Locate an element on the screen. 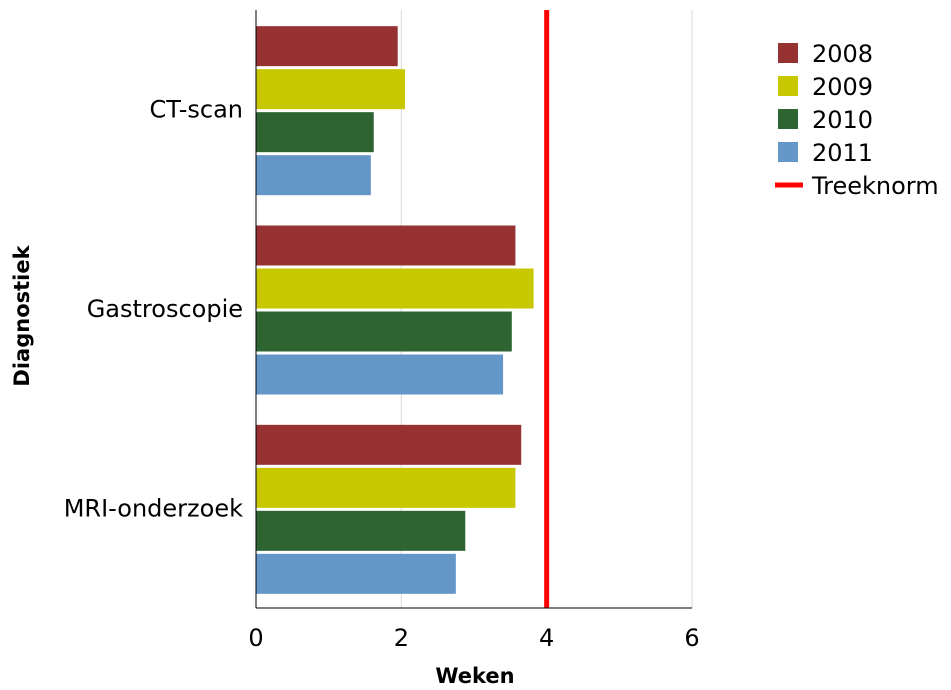 The width and height of the screenshot is (951, 690). legend-label-2011: 2011 is located at coordinates (842, 153).